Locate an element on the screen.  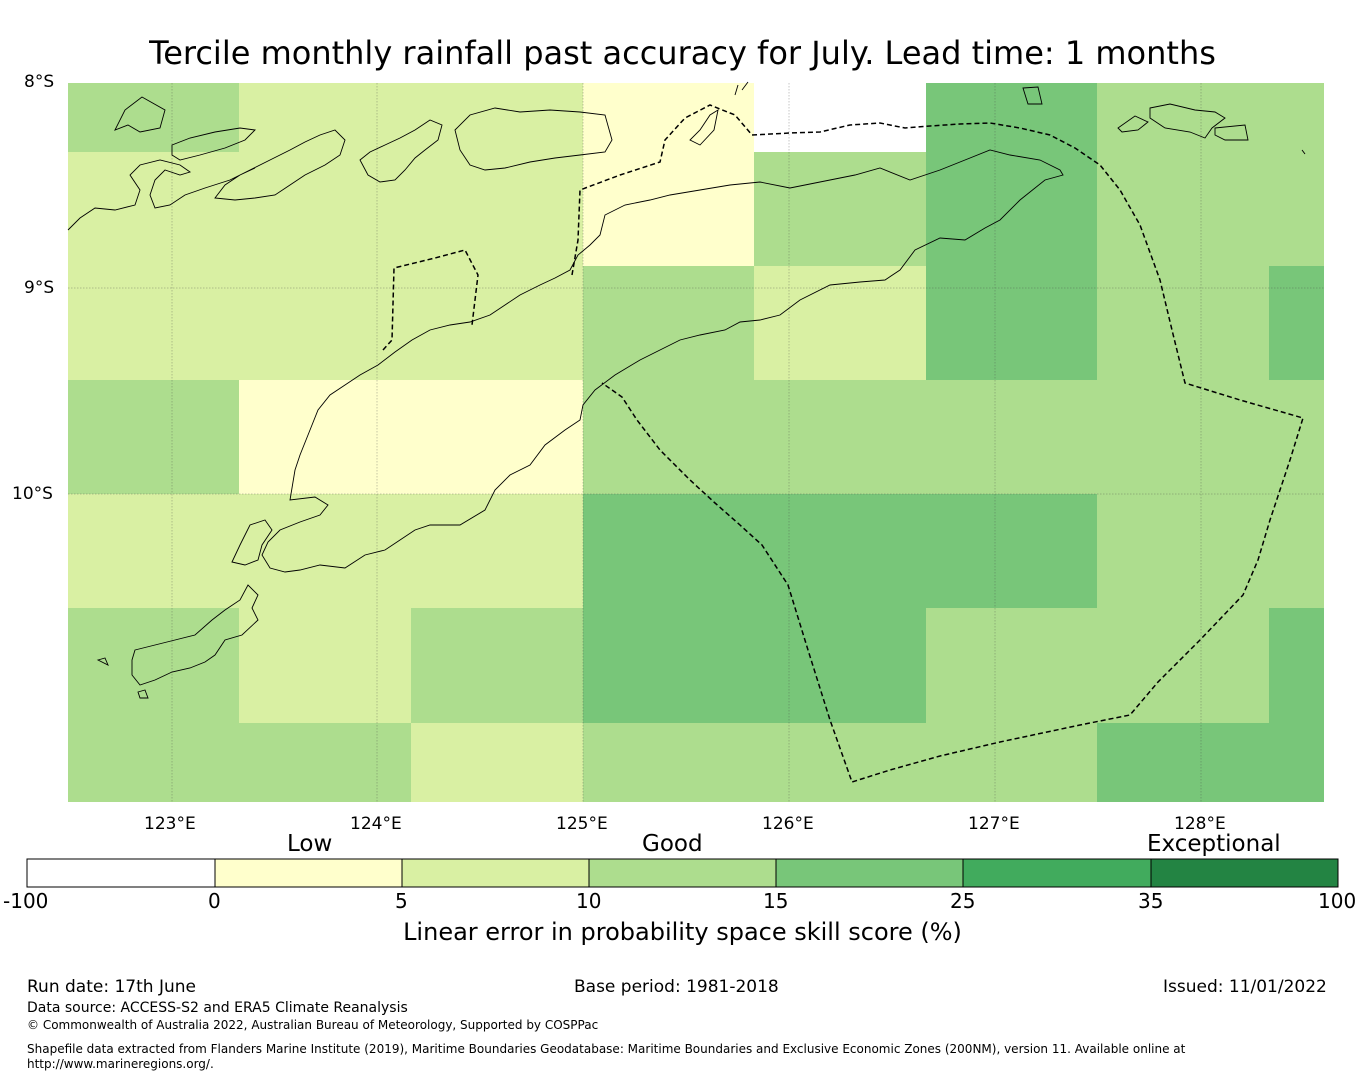
legend-category: Good is located at coordinates (672, 844).